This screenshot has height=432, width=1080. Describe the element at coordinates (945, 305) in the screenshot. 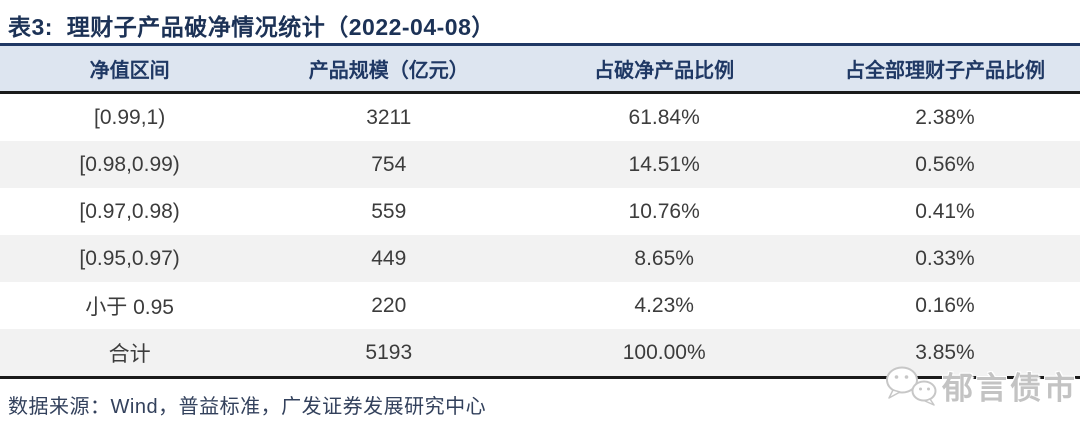

I see `cell-total-share: 0.16%` at that location.